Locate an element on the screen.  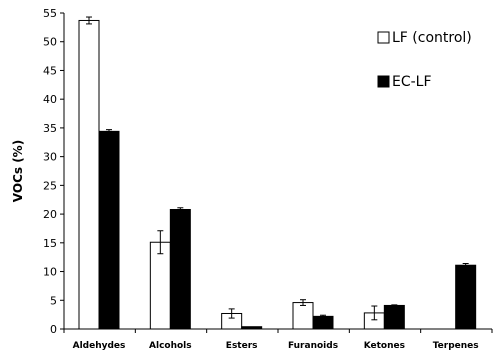
x-tick-label-ketones: Ketones is located at coordinates (384, 346).